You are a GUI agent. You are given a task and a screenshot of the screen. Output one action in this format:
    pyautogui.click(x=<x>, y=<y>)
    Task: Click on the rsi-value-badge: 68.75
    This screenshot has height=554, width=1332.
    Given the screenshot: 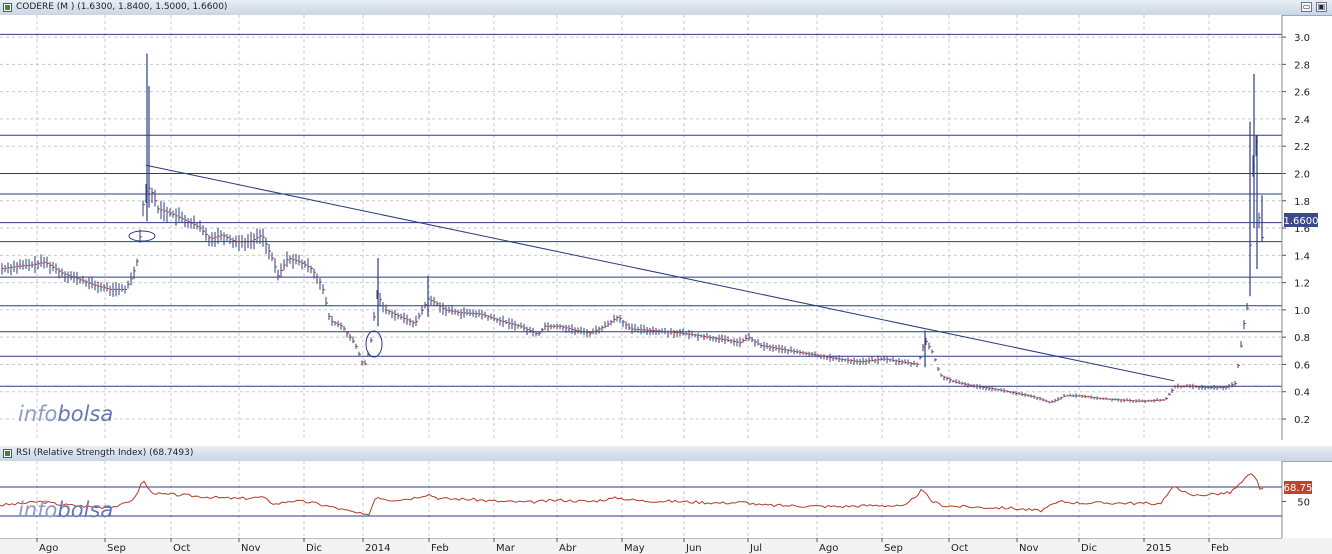 What is the action you would take?
    pyautogui.click(x=1298, y=487)
    